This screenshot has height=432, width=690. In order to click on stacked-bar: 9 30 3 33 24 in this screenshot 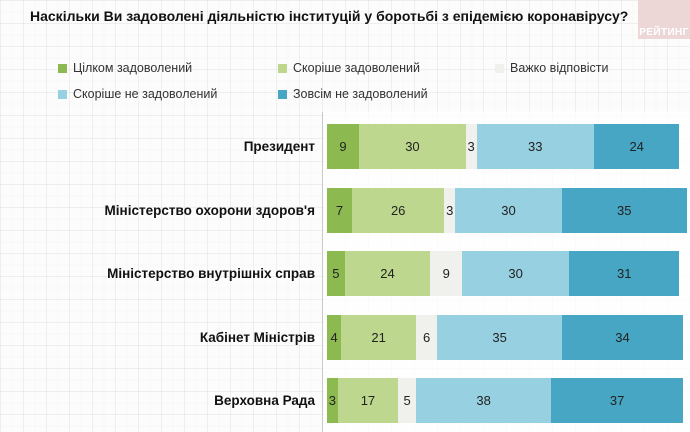, I will do `click(503, 146)`.